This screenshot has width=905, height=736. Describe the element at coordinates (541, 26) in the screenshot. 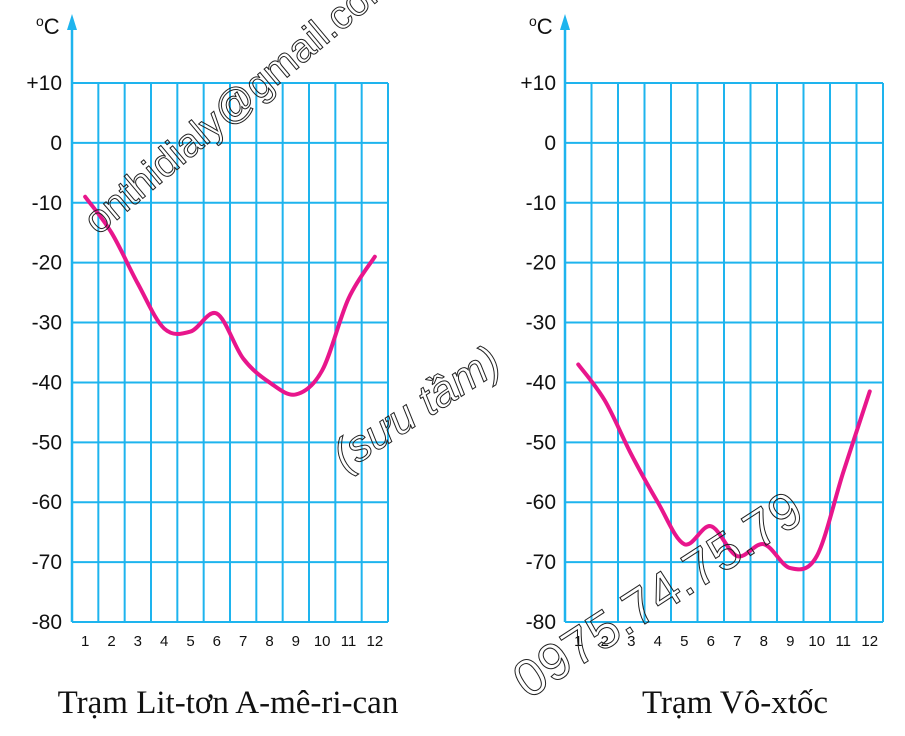

I see `unit-label-right: oC` at that location.